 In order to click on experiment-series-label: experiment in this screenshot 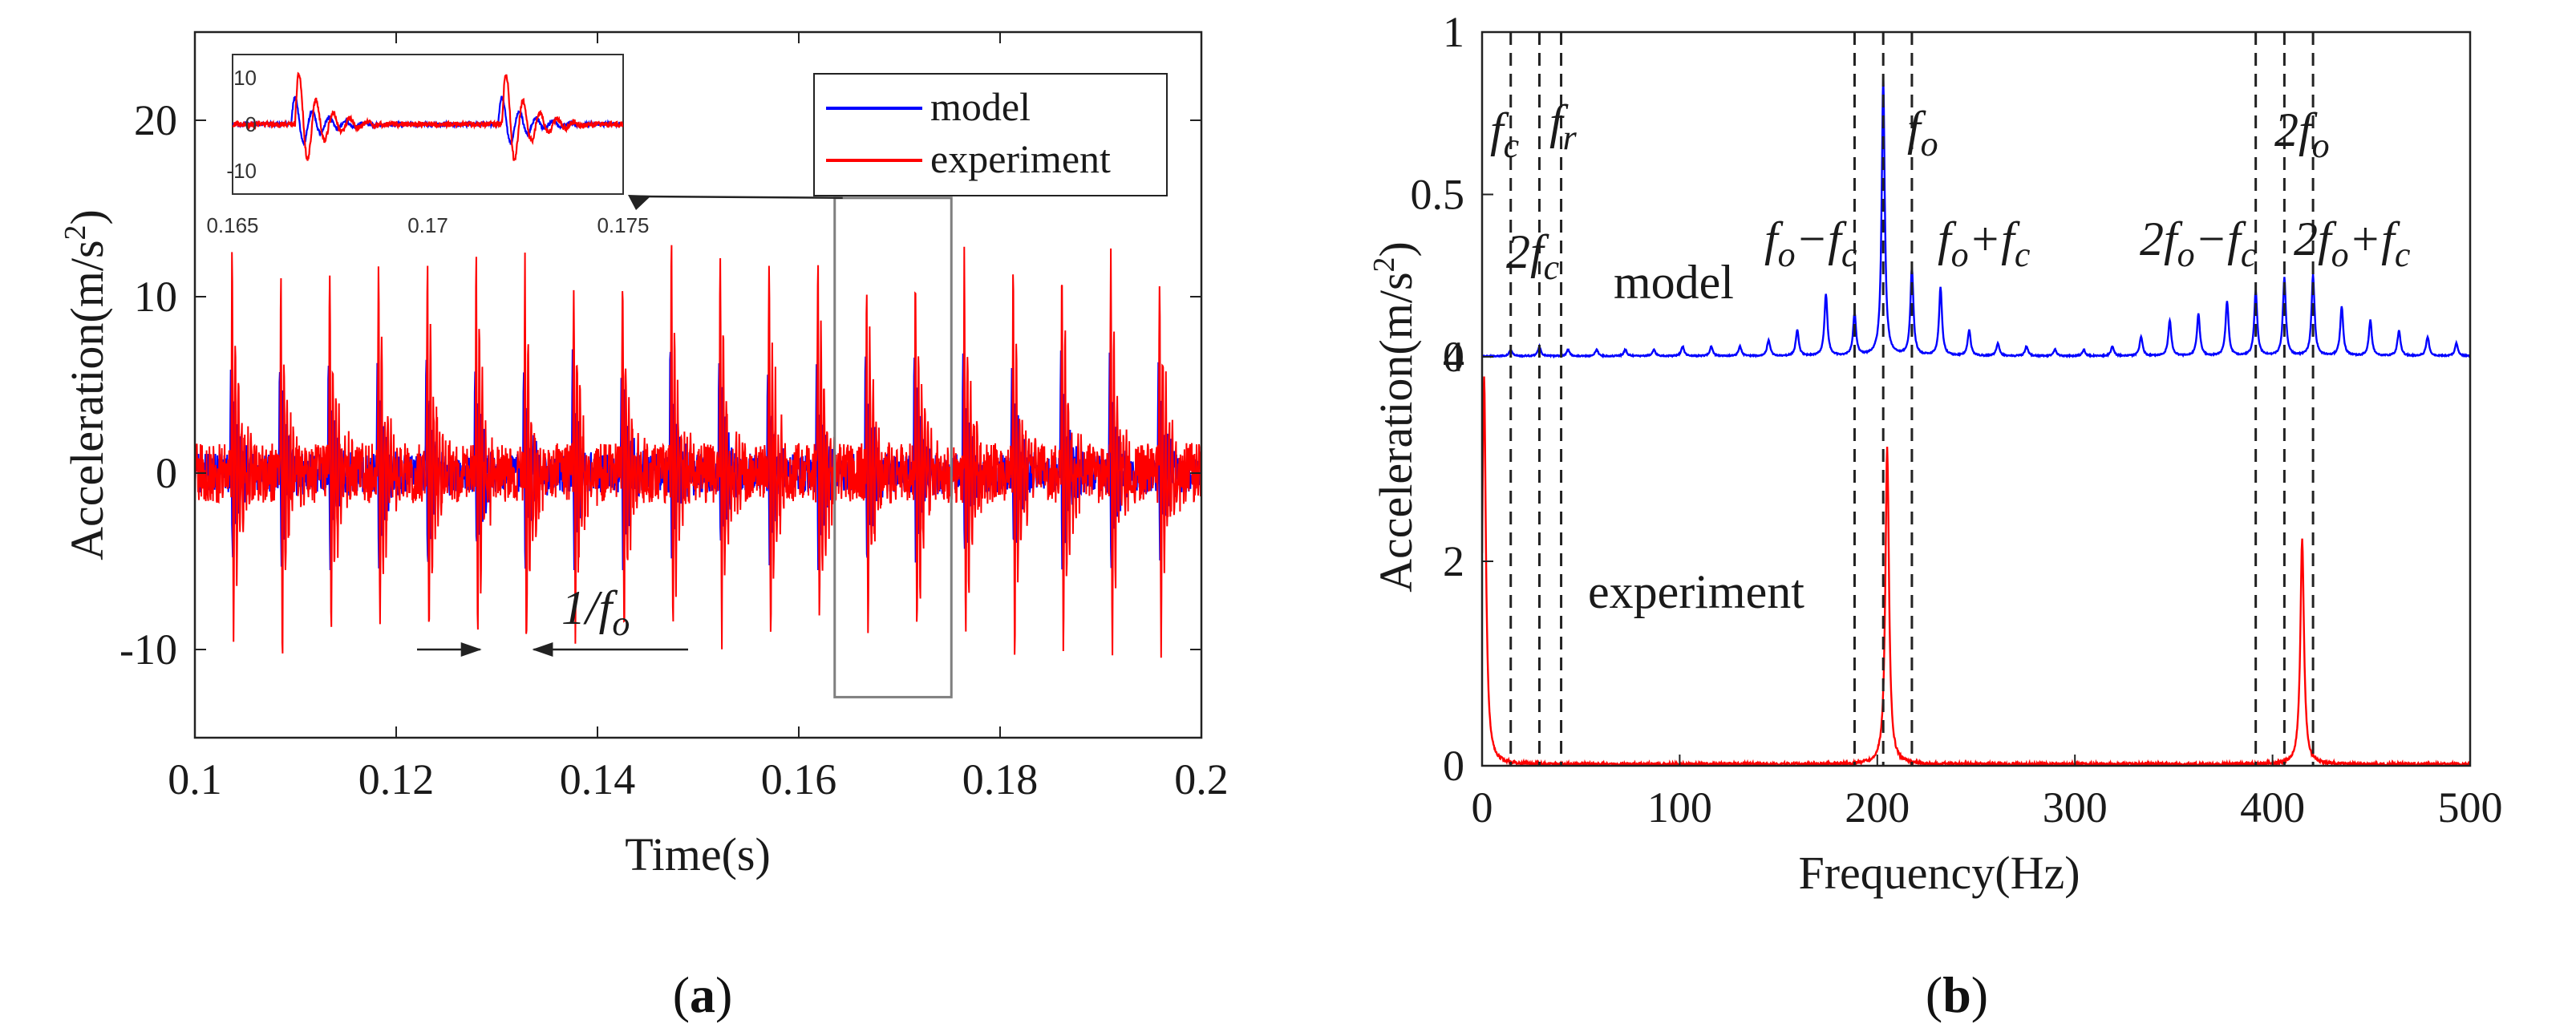, I will do `click(1696, 591)`.